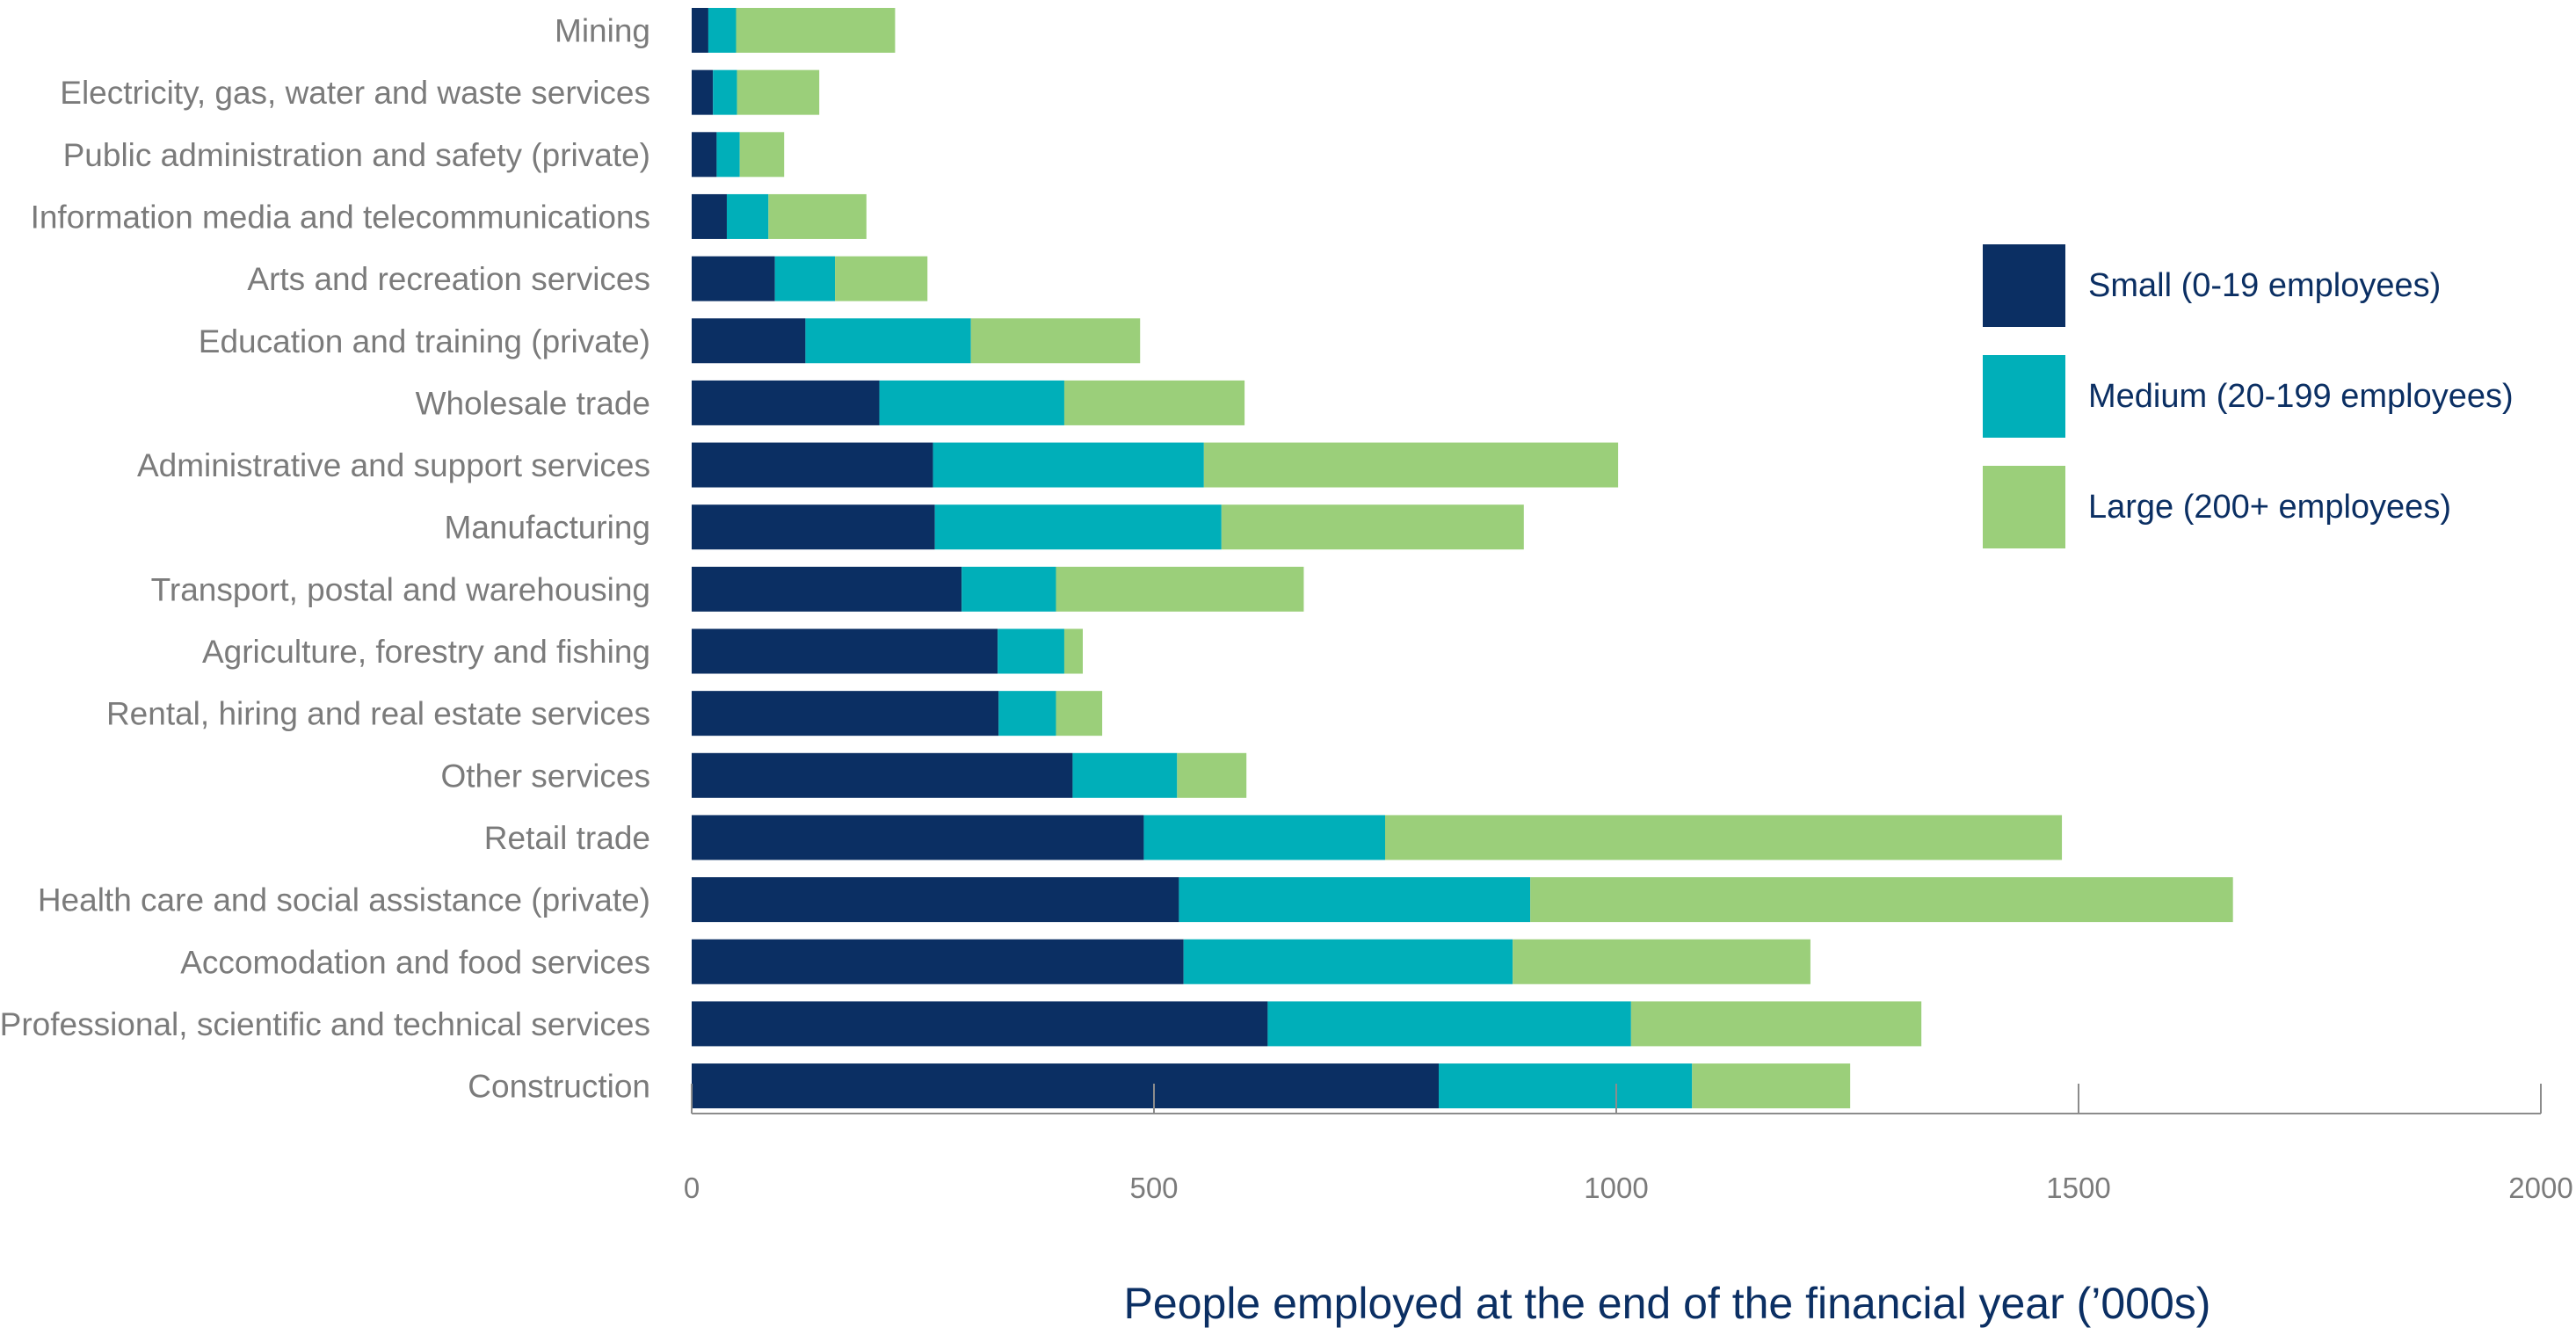 This screenshot has height=1328, width=2576. Describe the element at coordinates (704, 155) in the screenshot. I see `bar-public-administration-and-safety-private-small` at that location.